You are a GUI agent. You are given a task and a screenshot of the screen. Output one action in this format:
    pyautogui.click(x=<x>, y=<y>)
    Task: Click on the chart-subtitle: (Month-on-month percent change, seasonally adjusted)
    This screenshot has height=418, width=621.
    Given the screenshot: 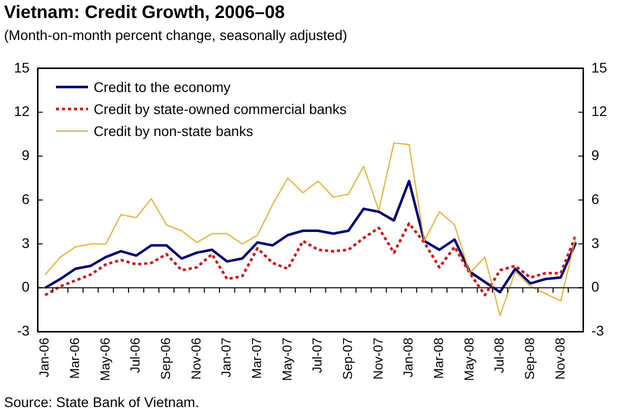 What is the action you would take?
    pyautogui.click(x=176, y=35)
    